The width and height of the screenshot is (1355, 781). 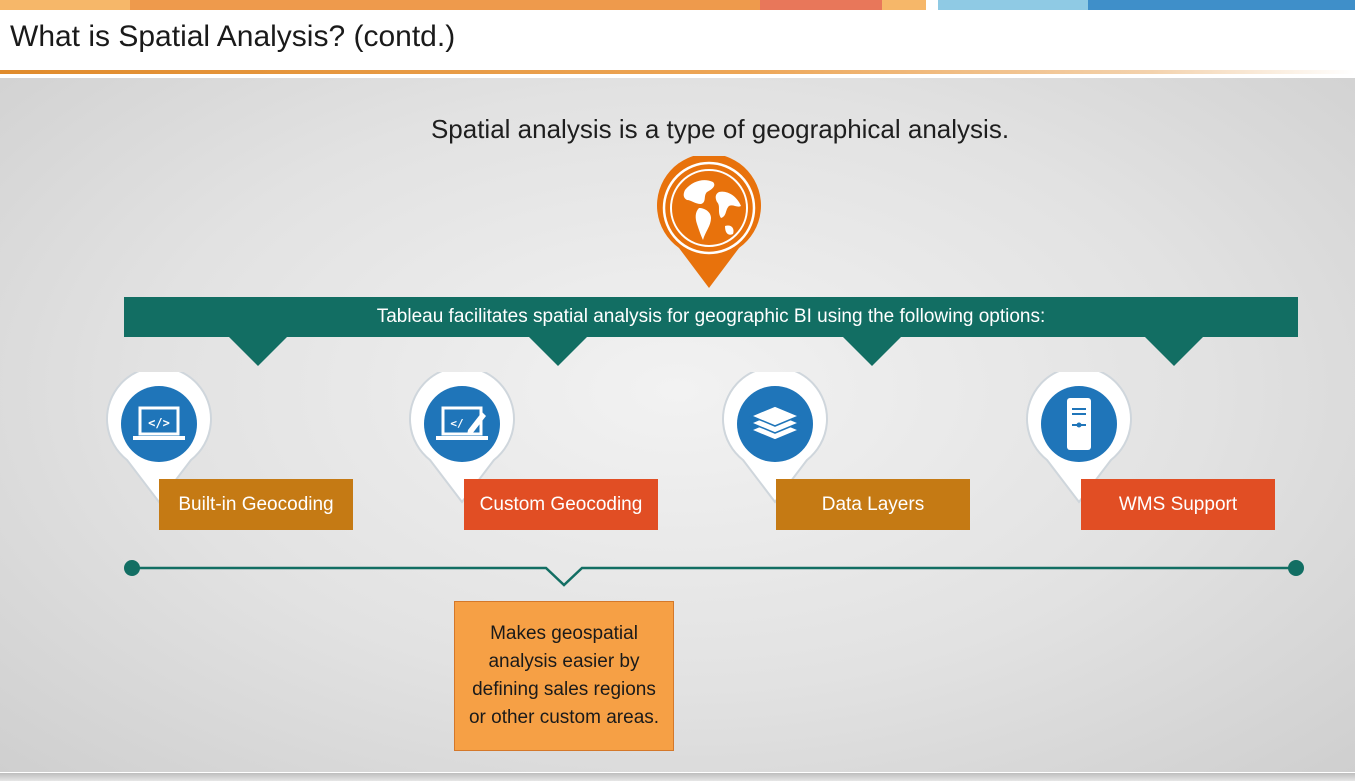 I want to click on top-color-strip, so click(x=677, y=5).